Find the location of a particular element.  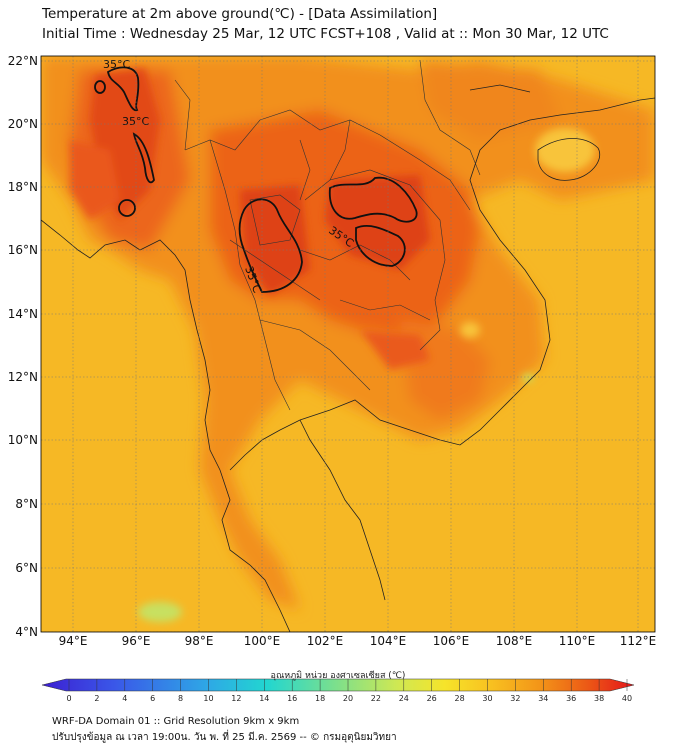

colorbar-tick-label: 34 is located at coordinates (543, 698).